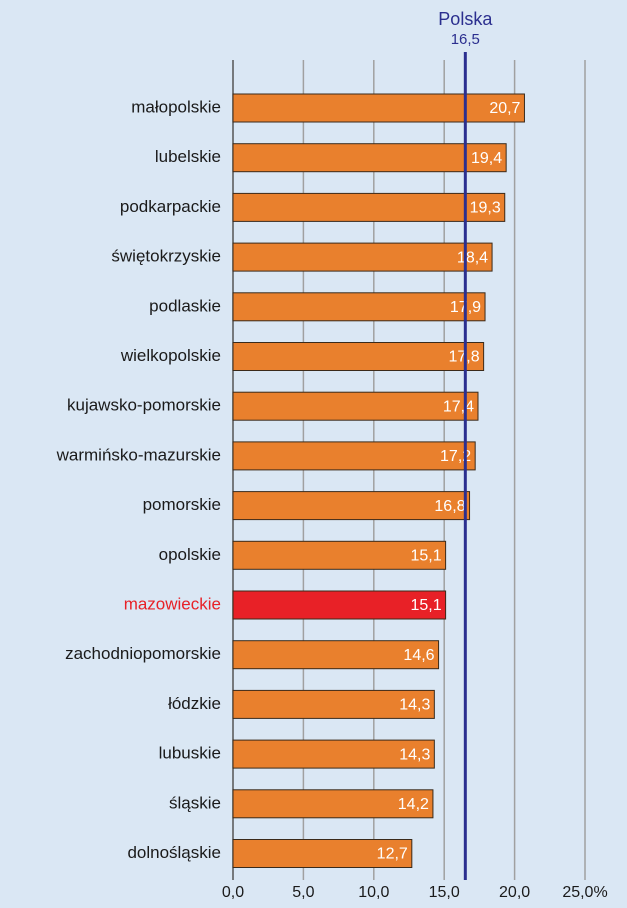 The height and width of the screenshot is (908, 627). What do you see at coordinates (195, 802) in the screenshot?
I see `category-label: śląskie` at bounding box center [195, 802].